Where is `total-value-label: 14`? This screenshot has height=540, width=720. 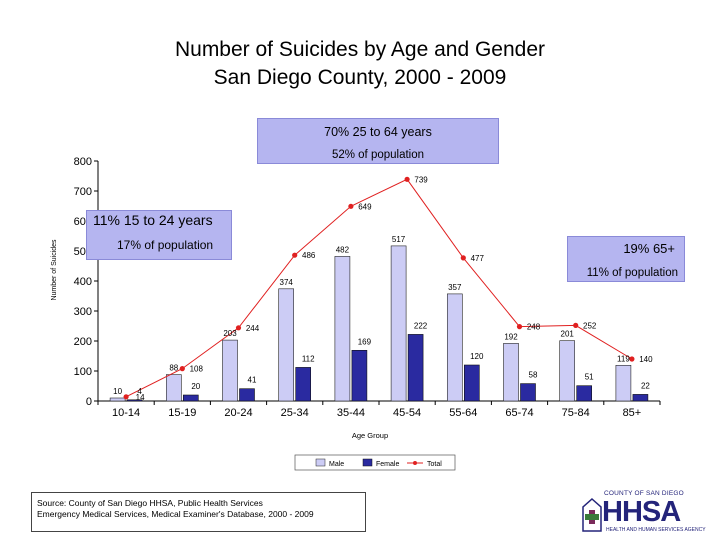
total-value-label: 14 is located at coordinates (140, 397).